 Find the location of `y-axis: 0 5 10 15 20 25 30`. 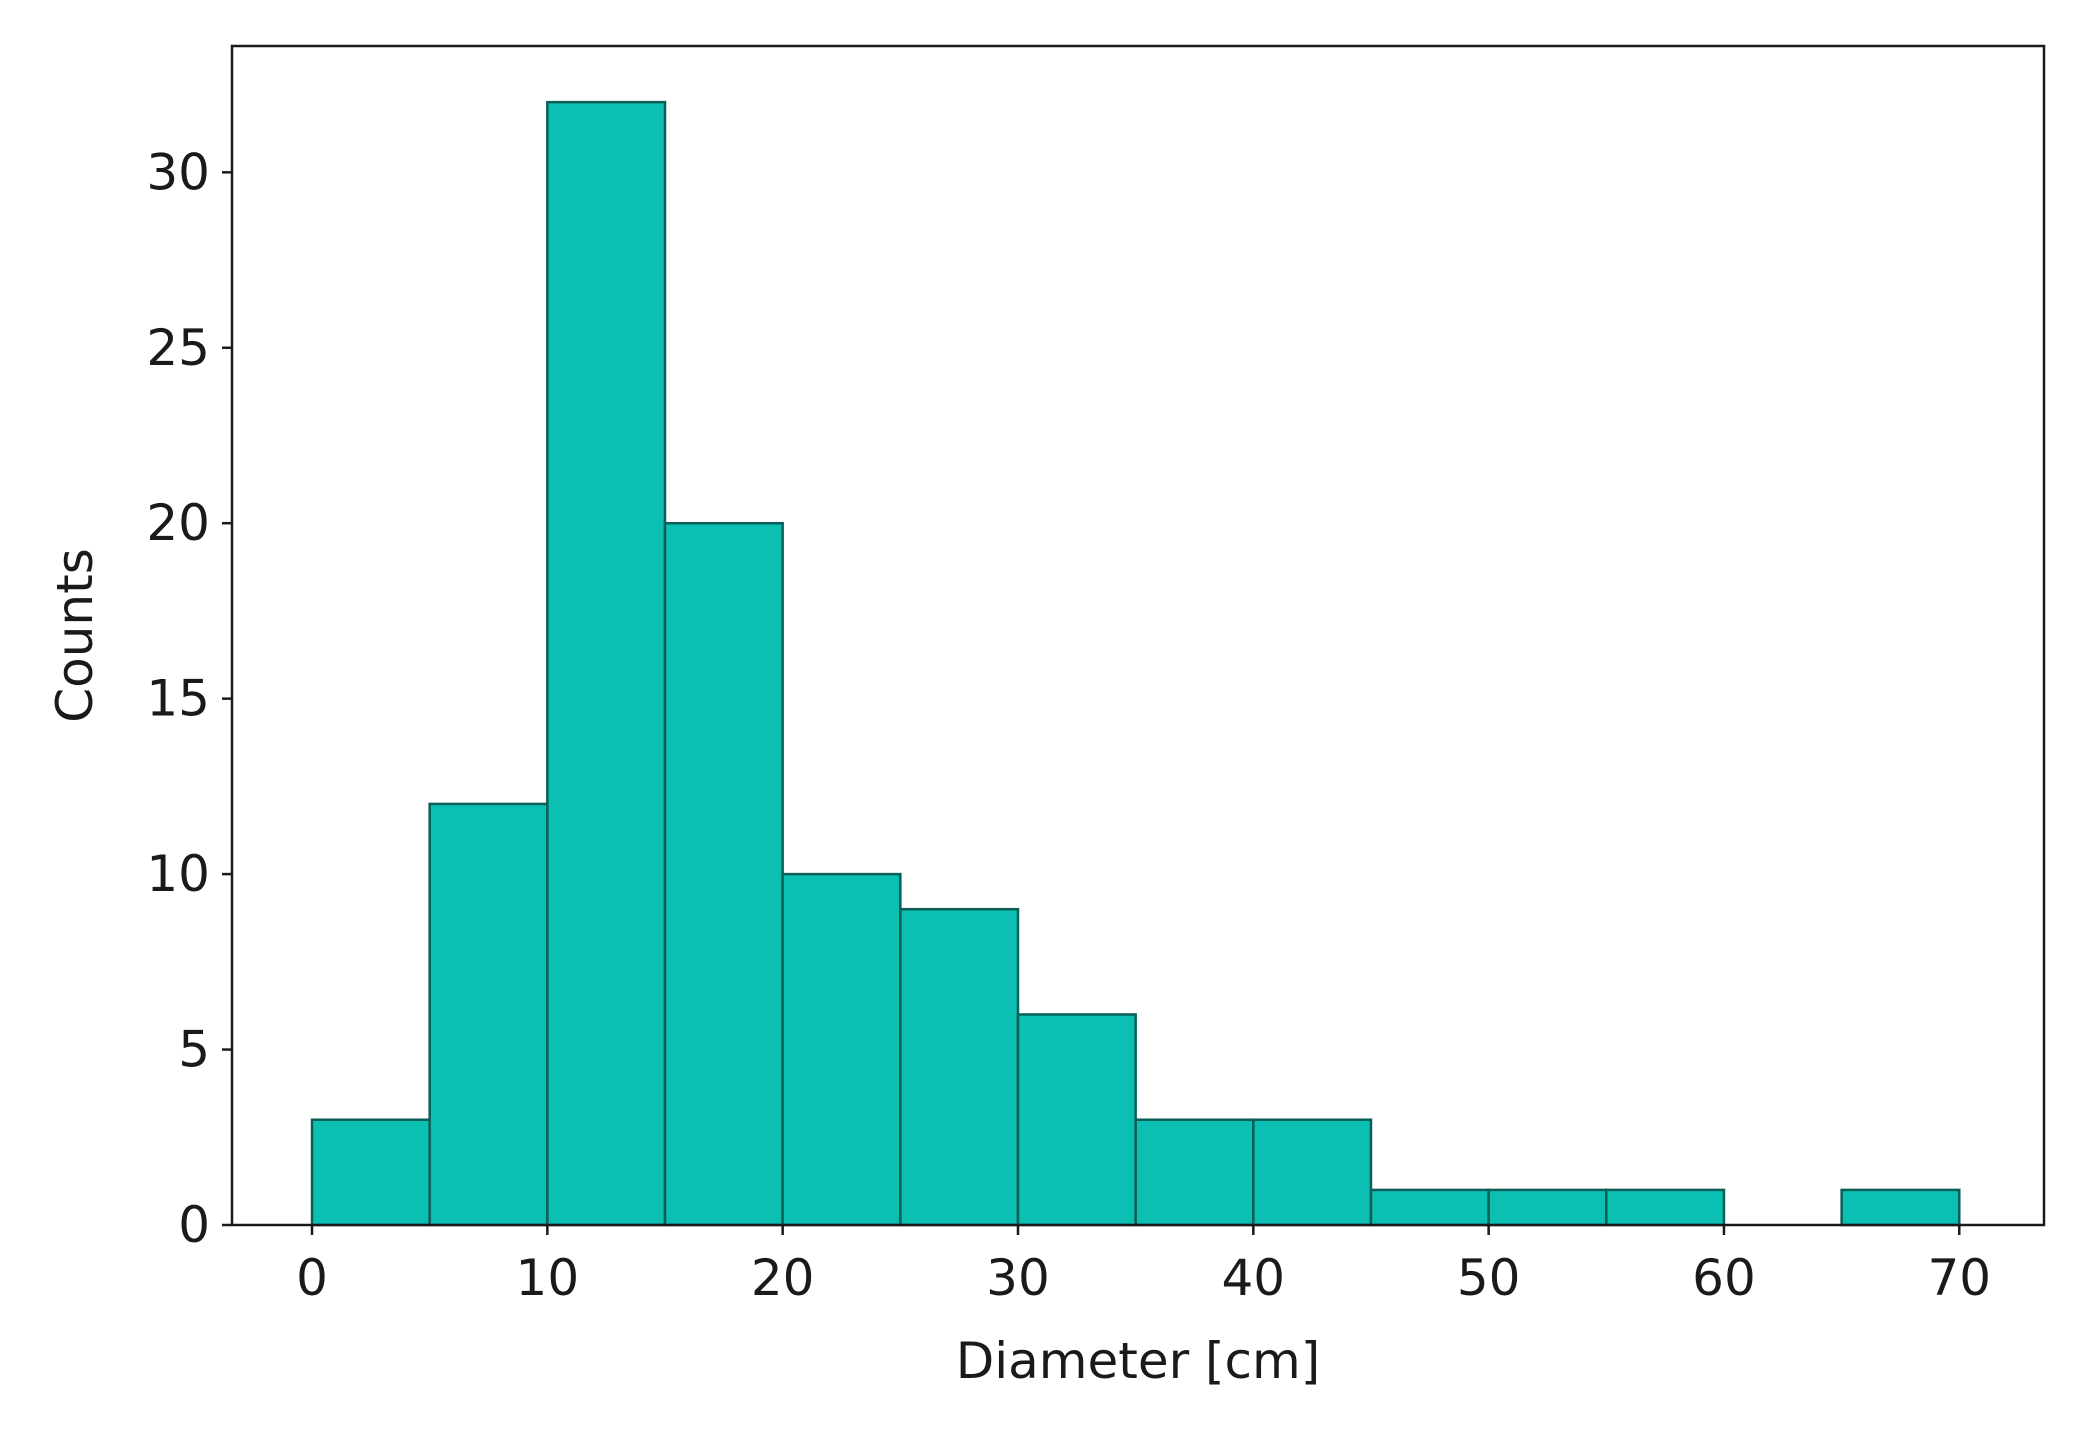

y-axis: 0 5 10 15 20 25 30 is located at coordinates (189, 698).